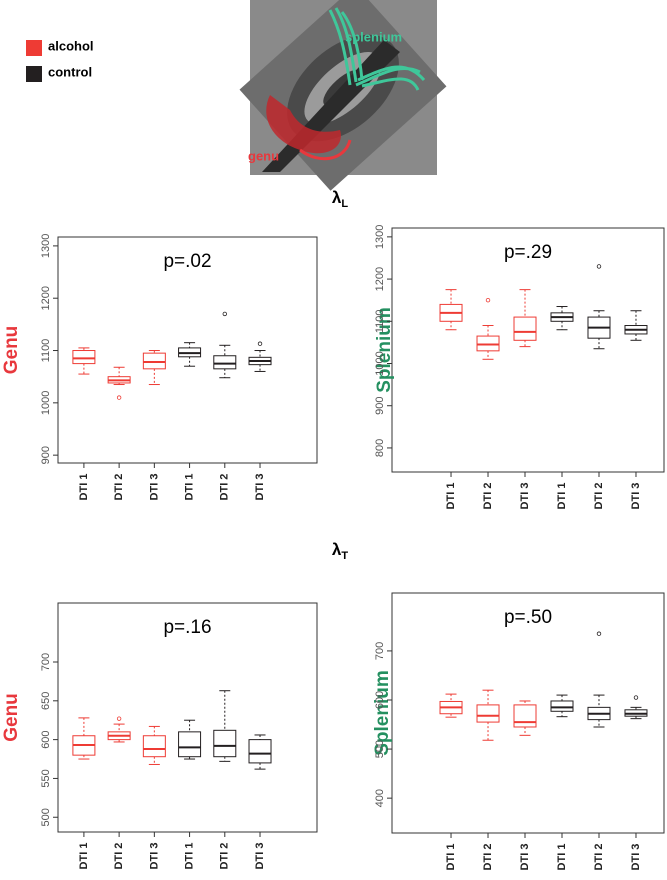 This screenshot has width=667, height=880. I want to click on chart-title: p=.02, so click(187, 261).